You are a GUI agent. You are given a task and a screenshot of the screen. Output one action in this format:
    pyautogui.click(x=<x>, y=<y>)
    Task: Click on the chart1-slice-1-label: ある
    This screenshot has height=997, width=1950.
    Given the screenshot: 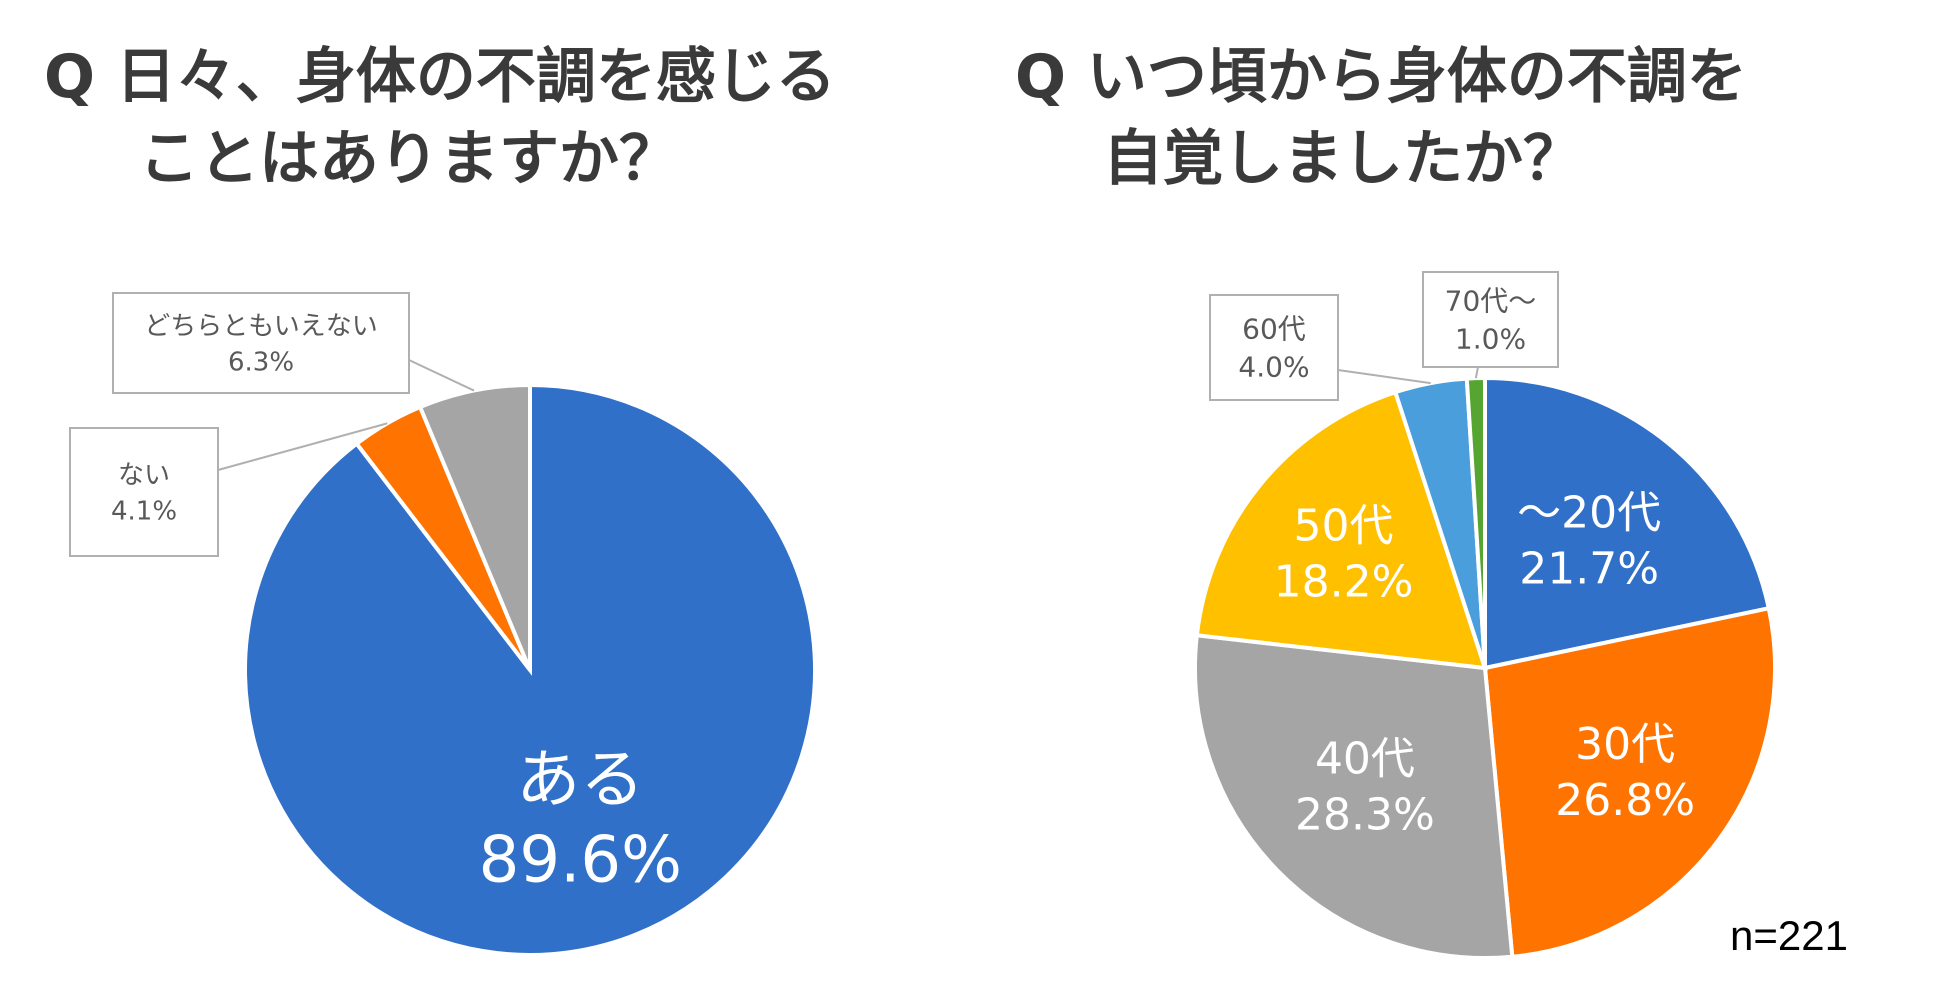 What is the action you would take?
    pyautogui.click(x=580, y=780)
    